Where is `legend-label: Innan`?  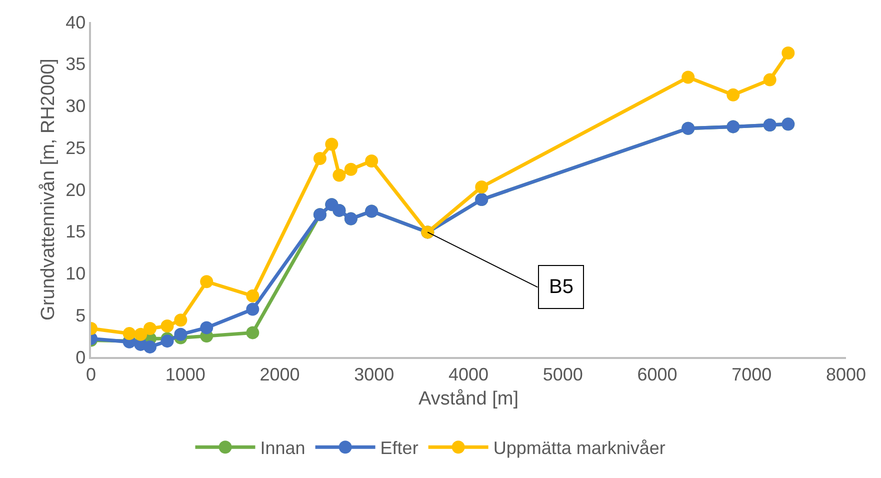 legend-label: Innan is located at coordinates (283, 448).